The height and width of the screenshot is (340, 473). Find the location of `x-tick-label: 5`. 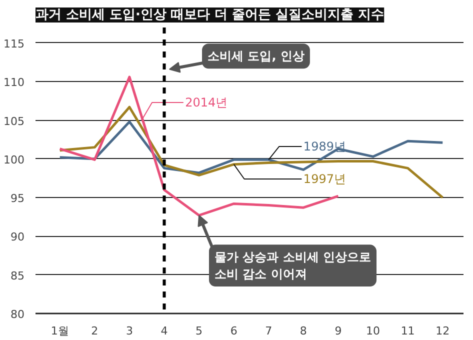

x-tick-label: 5 is located at coordinates (199, 331).